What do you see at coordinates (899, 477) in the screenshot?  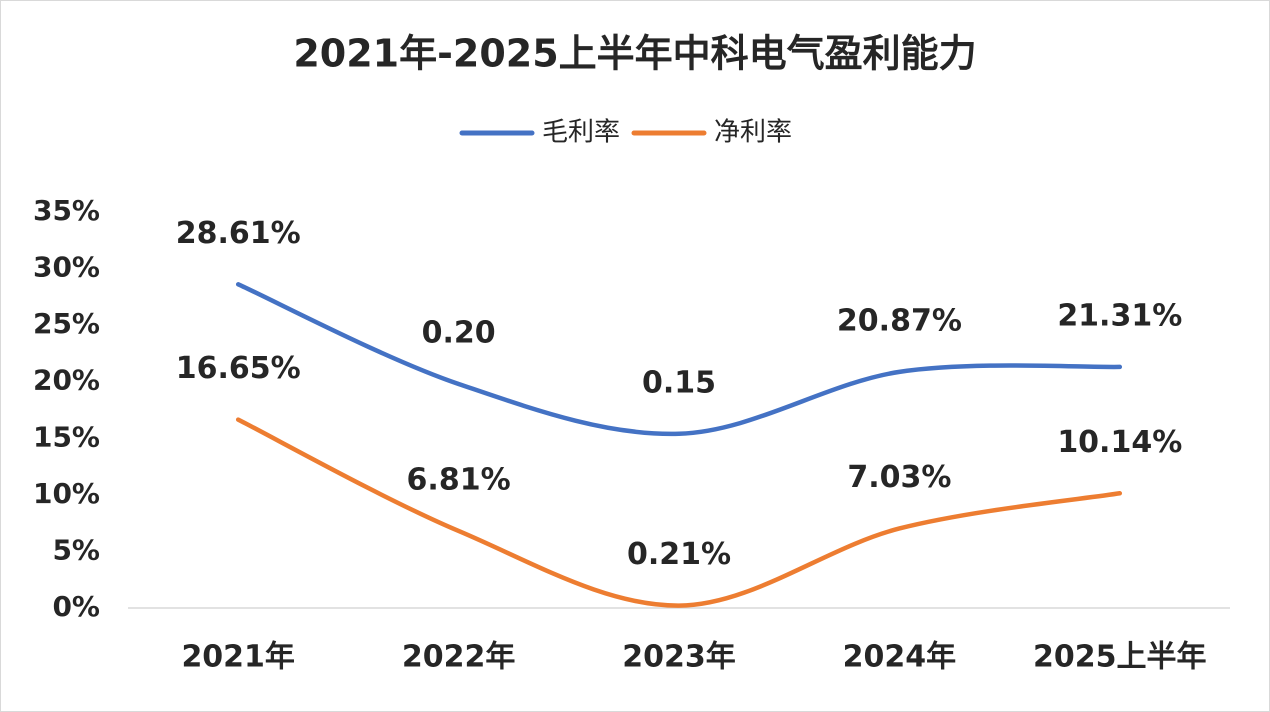 I see `data-label: 7.03%` at bounding box center [899, 477].